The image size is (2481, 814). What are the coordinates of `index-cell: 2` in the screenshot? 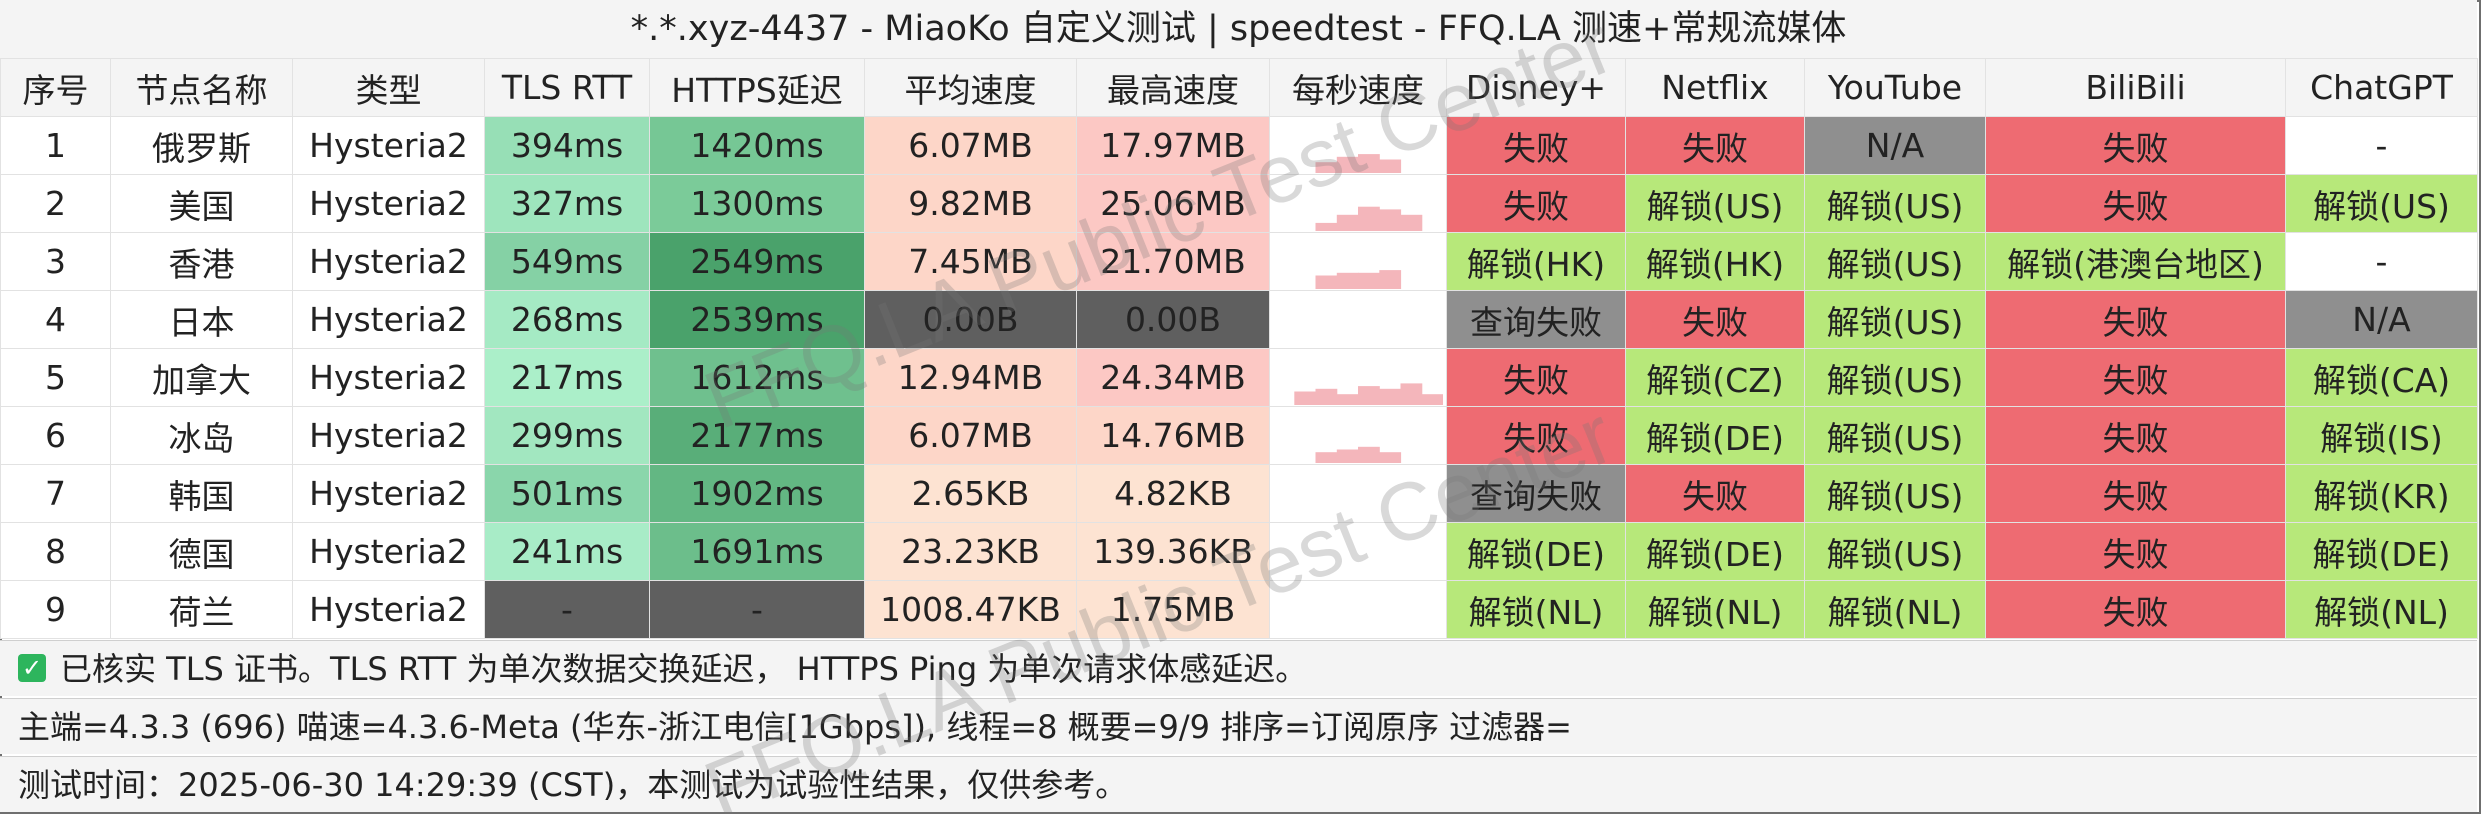 It's located at (55, 203).